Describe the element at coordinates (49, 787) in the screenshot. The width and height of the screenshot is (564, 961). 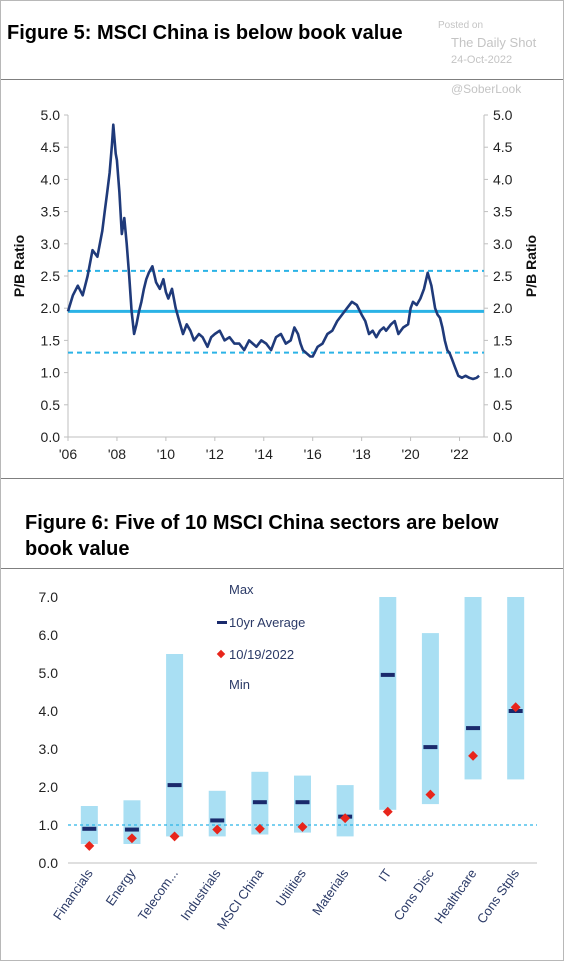
I see `y-tick-label: 2.0` at that location.